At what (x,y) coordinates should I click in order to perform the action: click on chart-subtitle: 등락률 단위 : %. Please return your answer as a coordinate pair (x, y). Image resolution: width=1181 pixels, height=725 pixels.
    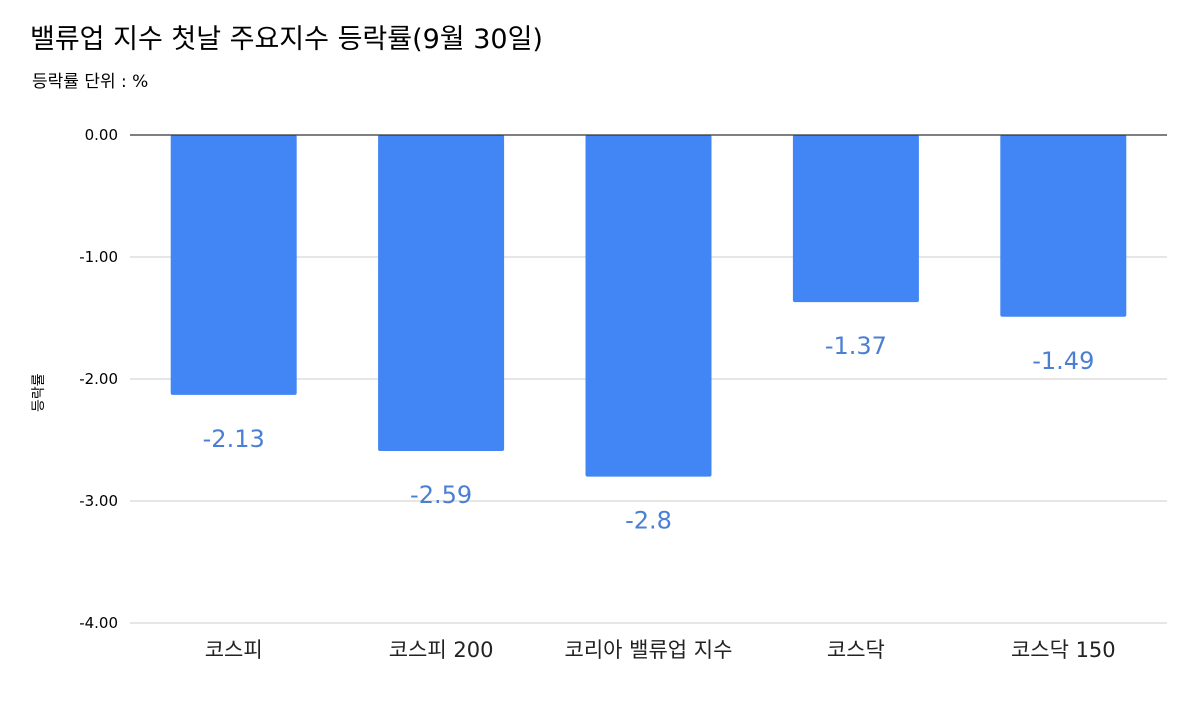
    Looking at the image, I should click on (90, 82).